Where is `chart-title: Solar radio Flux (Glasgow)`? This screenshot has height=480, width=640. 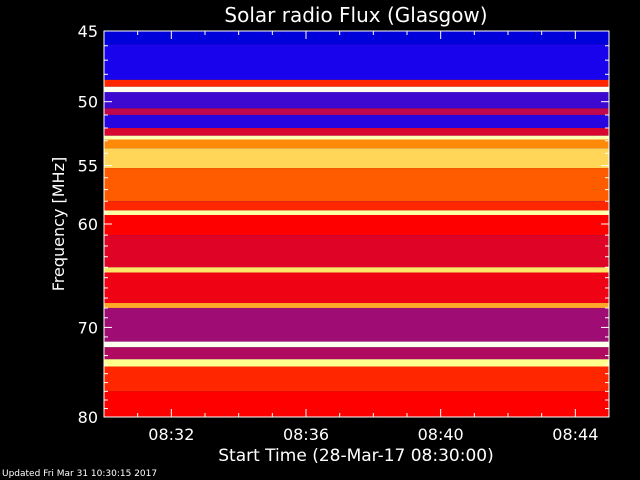 chart-title: Solar radio Flux (Glasgow) is located at coordinates (355, 15).